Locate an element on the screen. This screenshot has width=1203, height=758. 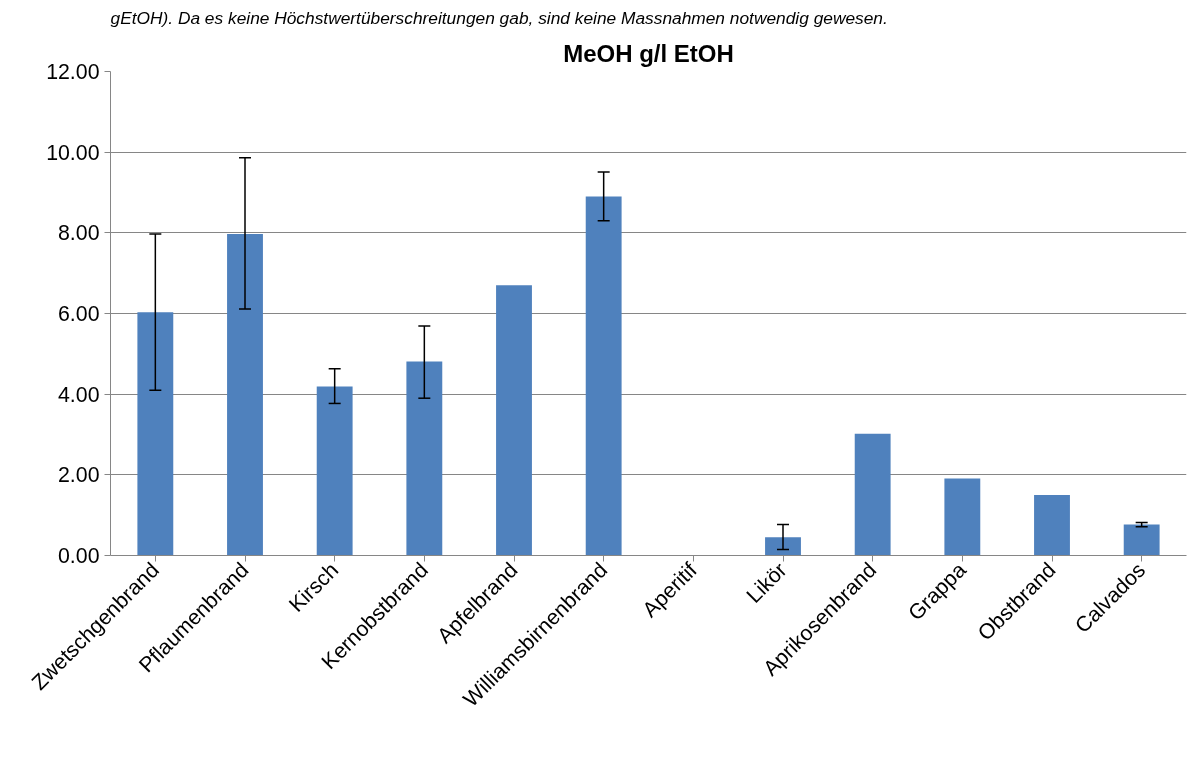
y-tick-label: 12.00 is located at coordinates (73, 72).